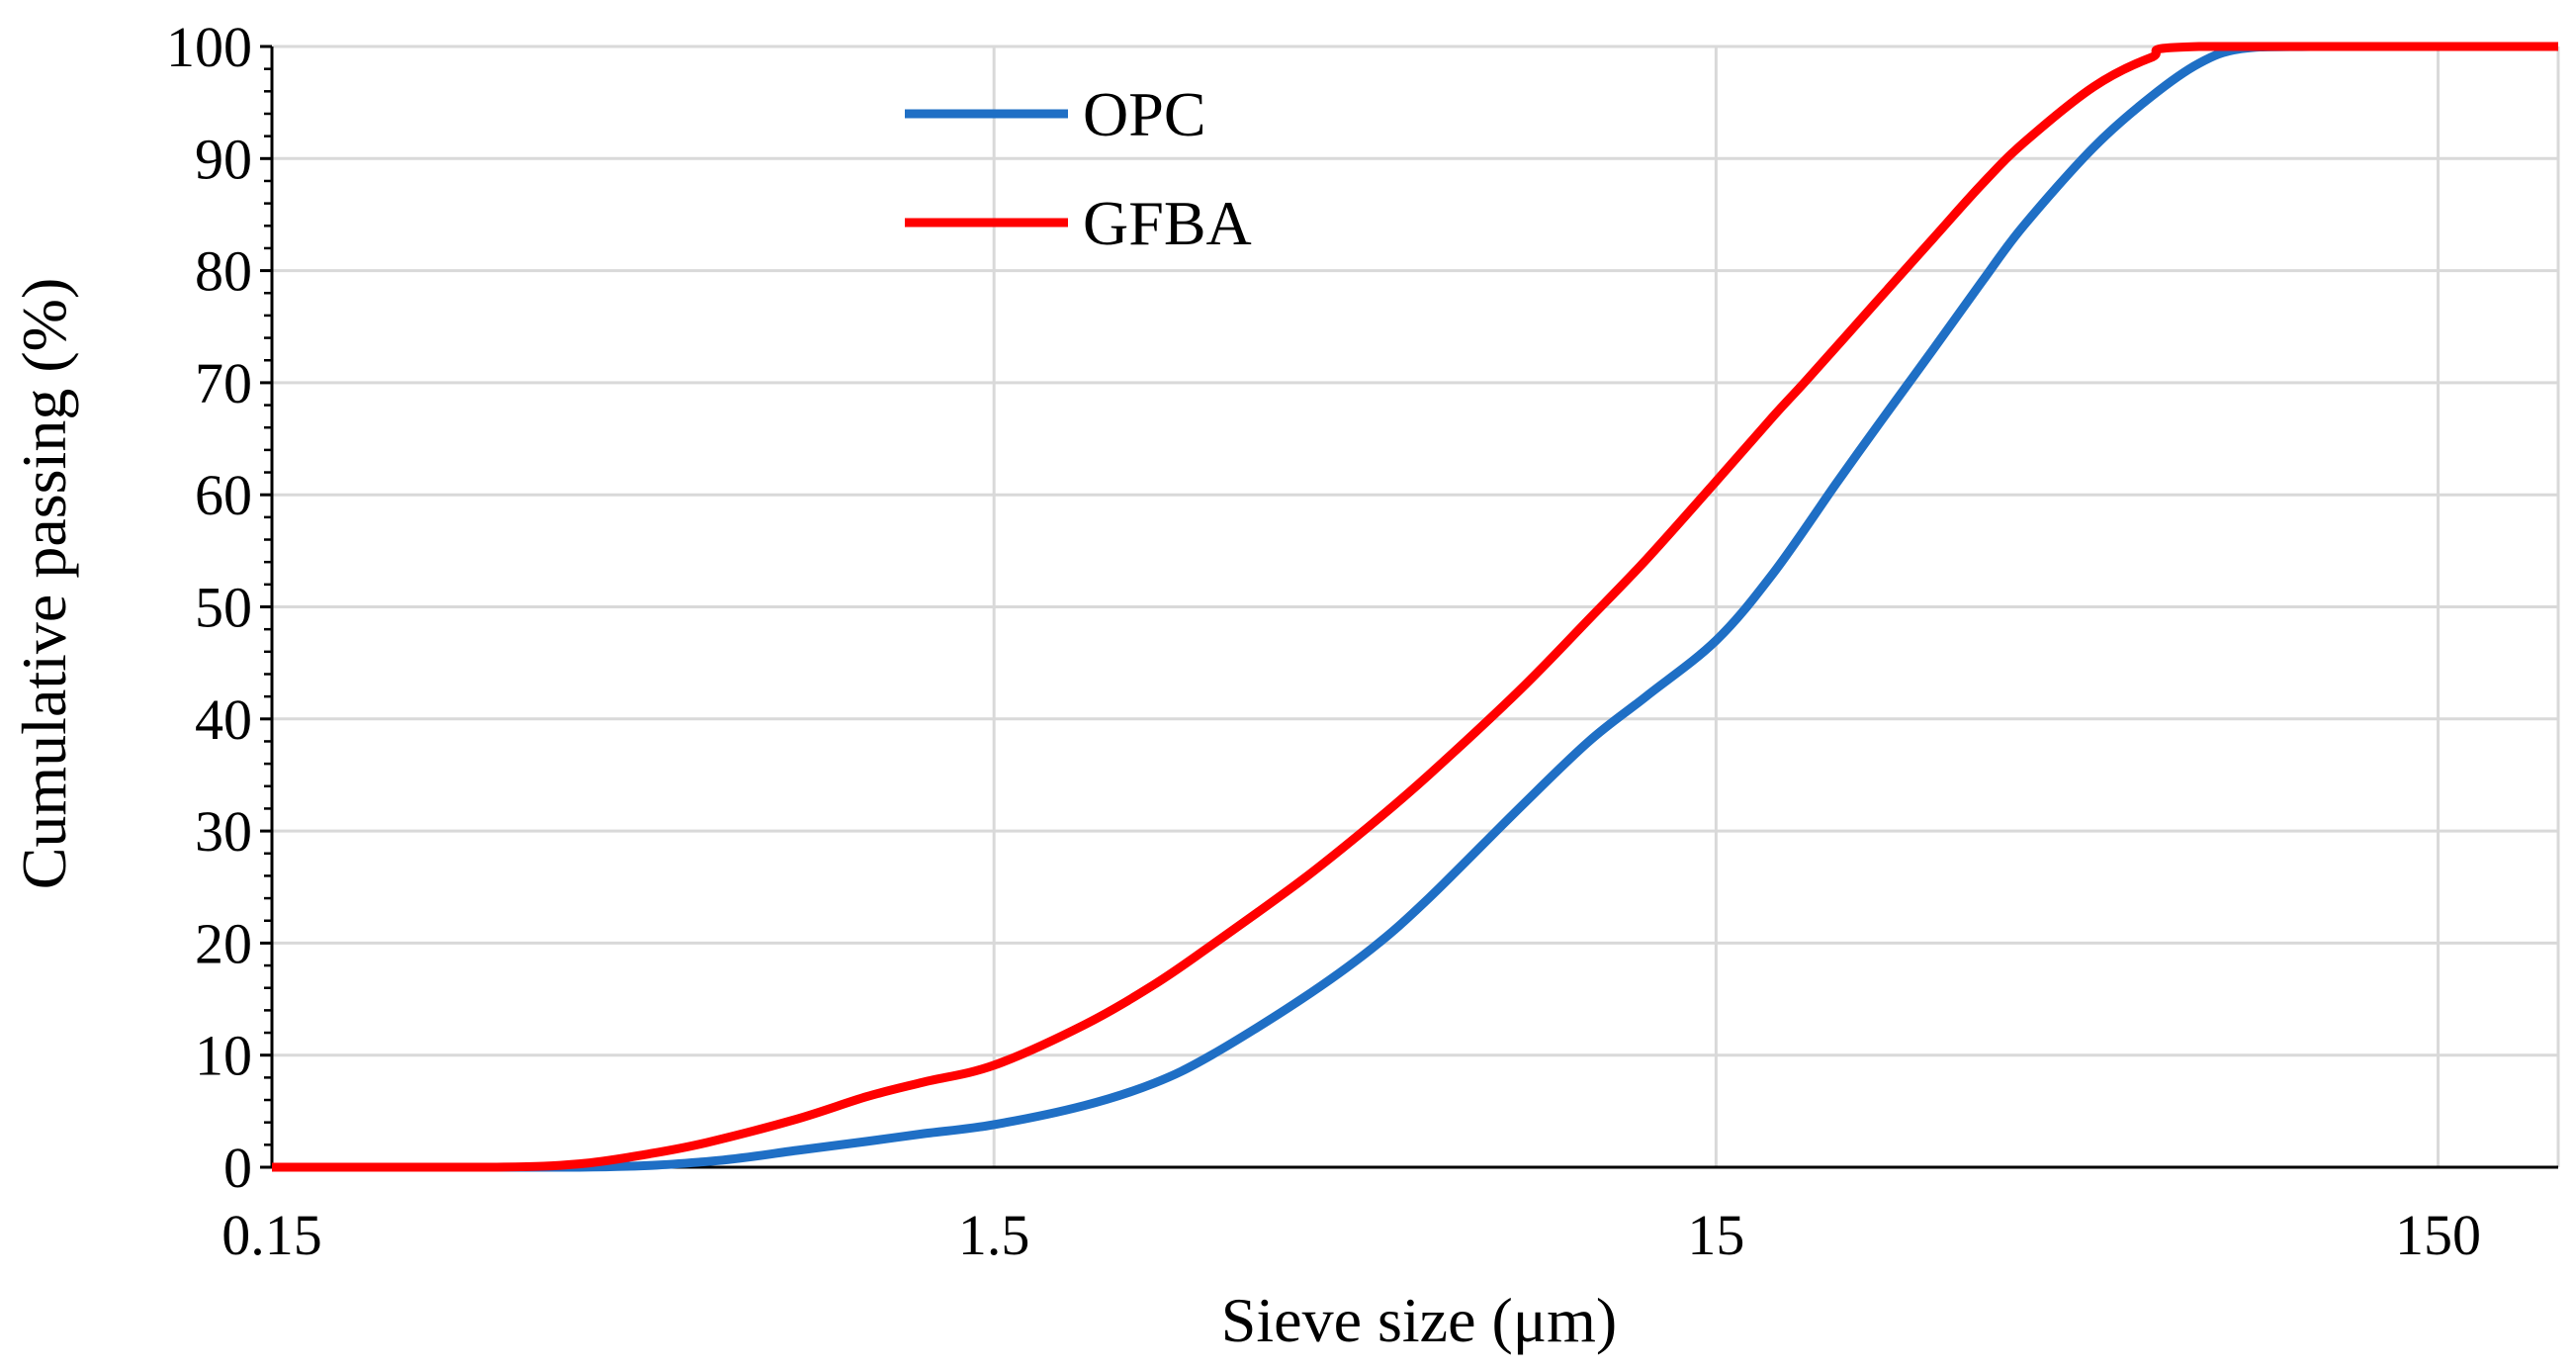 Image resolution: width=2576 pixels, height=1371 pixels. Describe the element at coordinates (2438, 1235) in the screenshot. I see `x-tick-label: 150` at that location.